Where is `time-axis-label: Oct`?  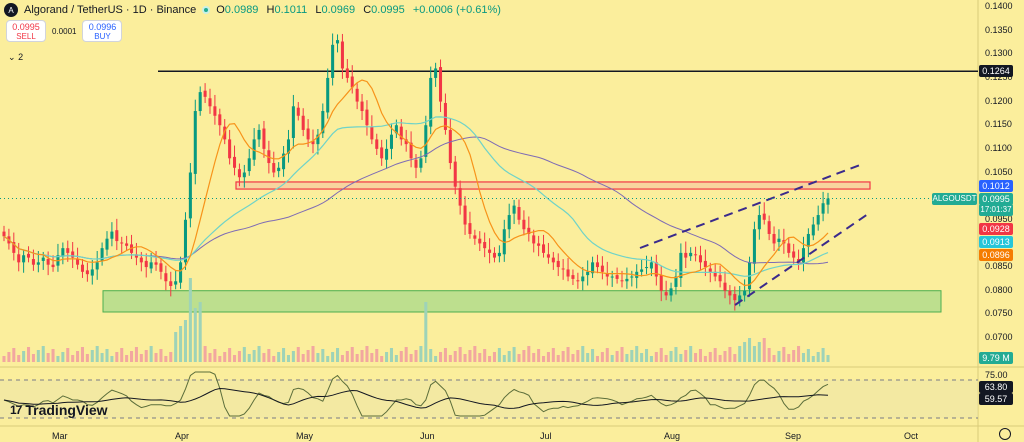
time-axis-label: Oct is located at coordinates (911, 436).